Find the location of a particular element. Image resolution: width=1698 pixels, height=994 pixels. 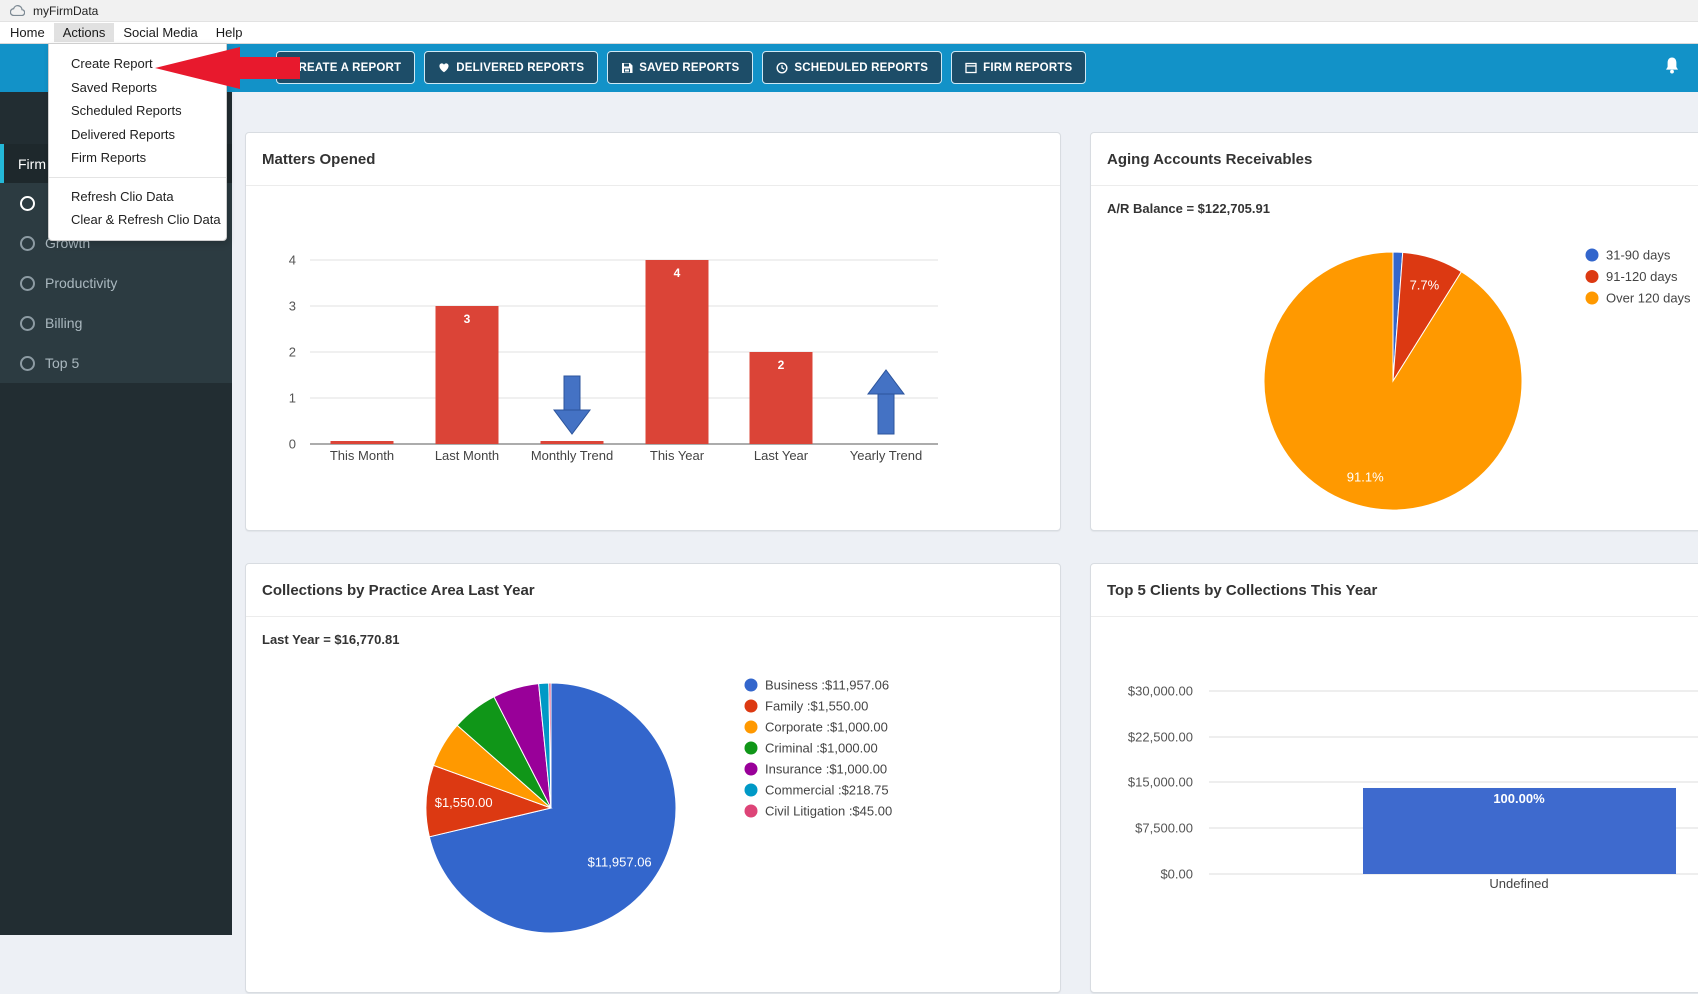

card-title: Top 5 Clients by Collections This Year is located at coordinates (1394, 590).